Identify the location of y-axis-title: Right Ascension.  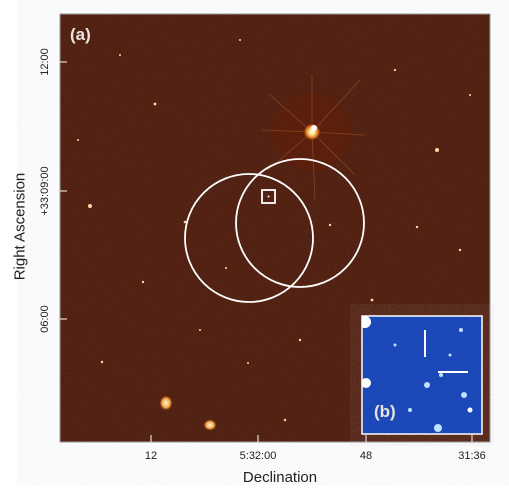
(20, 226).